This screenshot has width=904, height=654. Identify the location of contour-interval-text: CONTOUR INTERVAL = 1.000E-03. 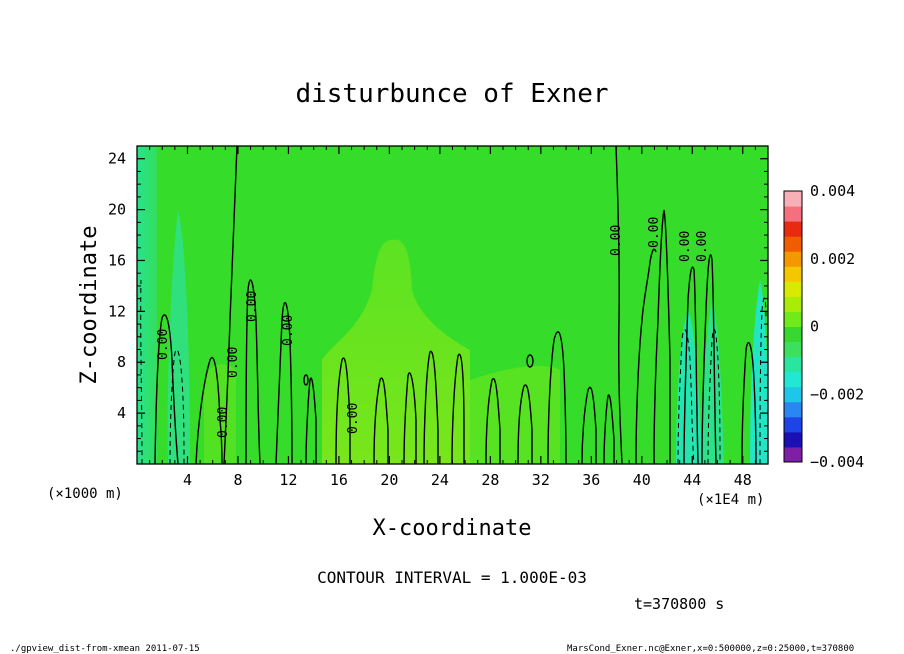
(452, 577).